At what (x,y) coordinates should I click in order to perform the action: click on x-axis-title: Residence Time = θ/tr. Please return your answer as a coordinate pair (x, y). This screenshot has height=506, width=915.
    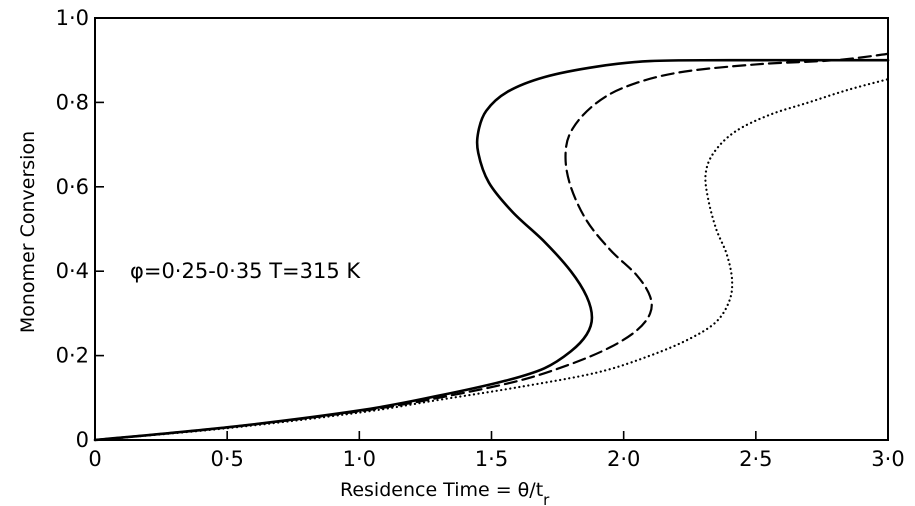
    Looking at the image, I should click on (445, 492).